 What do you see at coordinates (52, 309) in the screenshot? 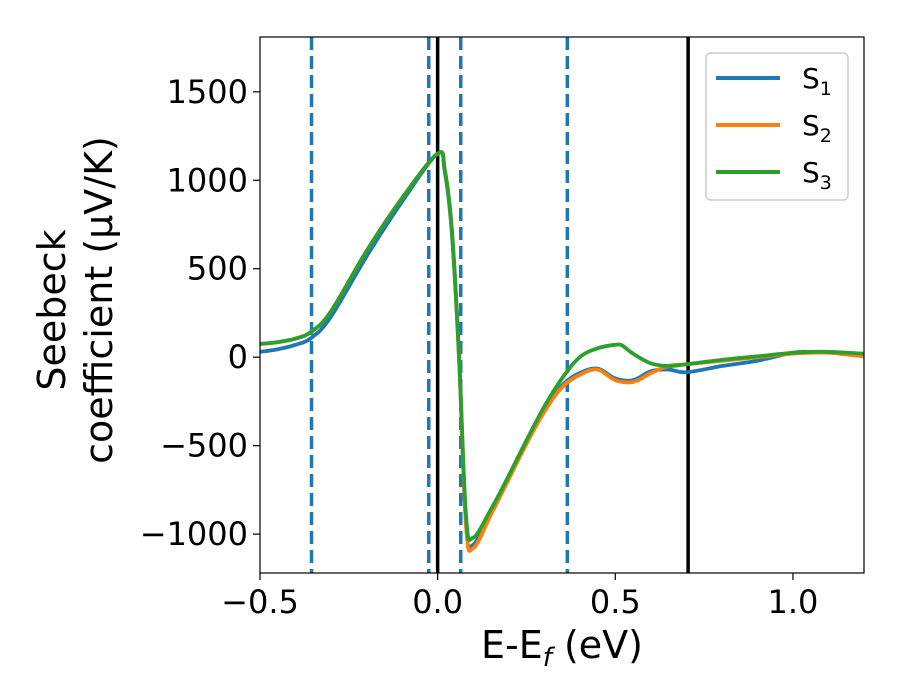
I see `y-axis-label-line1: Seebeck` at bounding box center [52, 309].